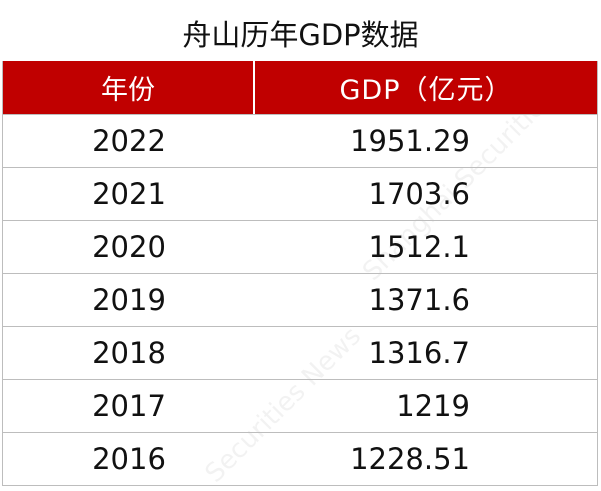 The image size is (601, 491). Describe the element at coordinates (419, 194) in the screenshot. I see `gdp-cell: 1703.6` at that location.